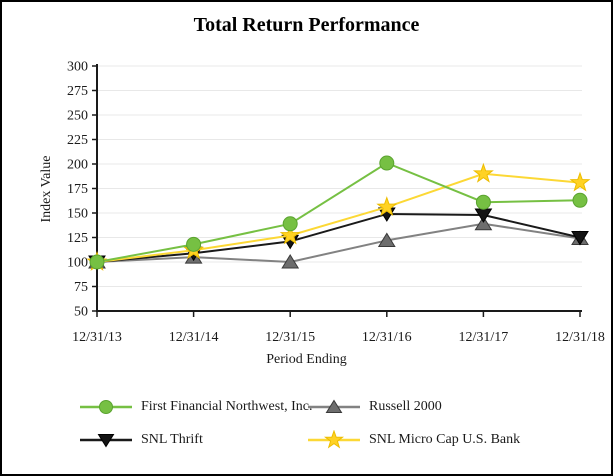 Image resolution: width=613 pixels, height=476 pixels. Describe the element at coordinates (405, 406) in the screenshot. I see `legend-label: Russell 2000` at that location.